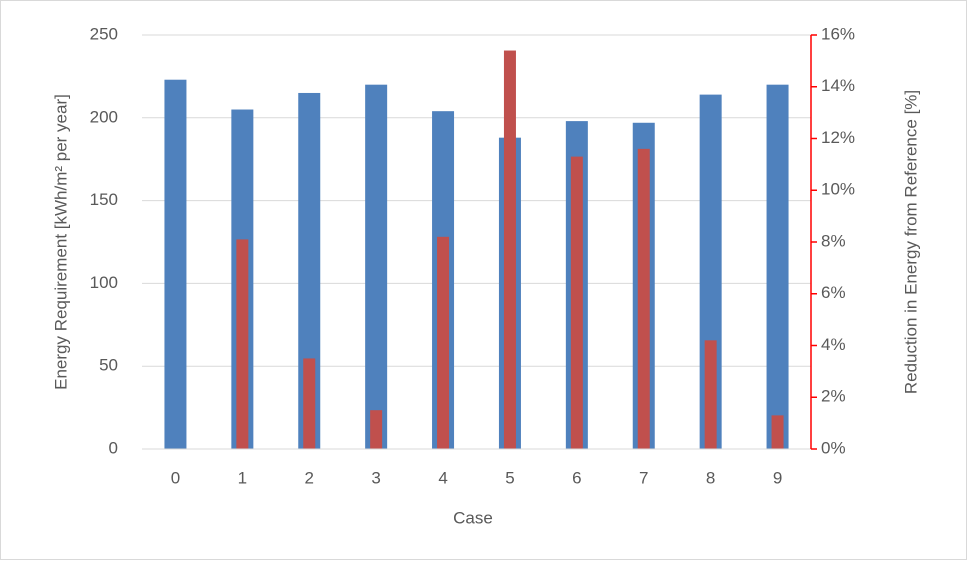 This screenshot has width=971, height=563. Describe the element at coordinates (104, 33) in the screenshot. I see `y-tick-label: 250` at that location.